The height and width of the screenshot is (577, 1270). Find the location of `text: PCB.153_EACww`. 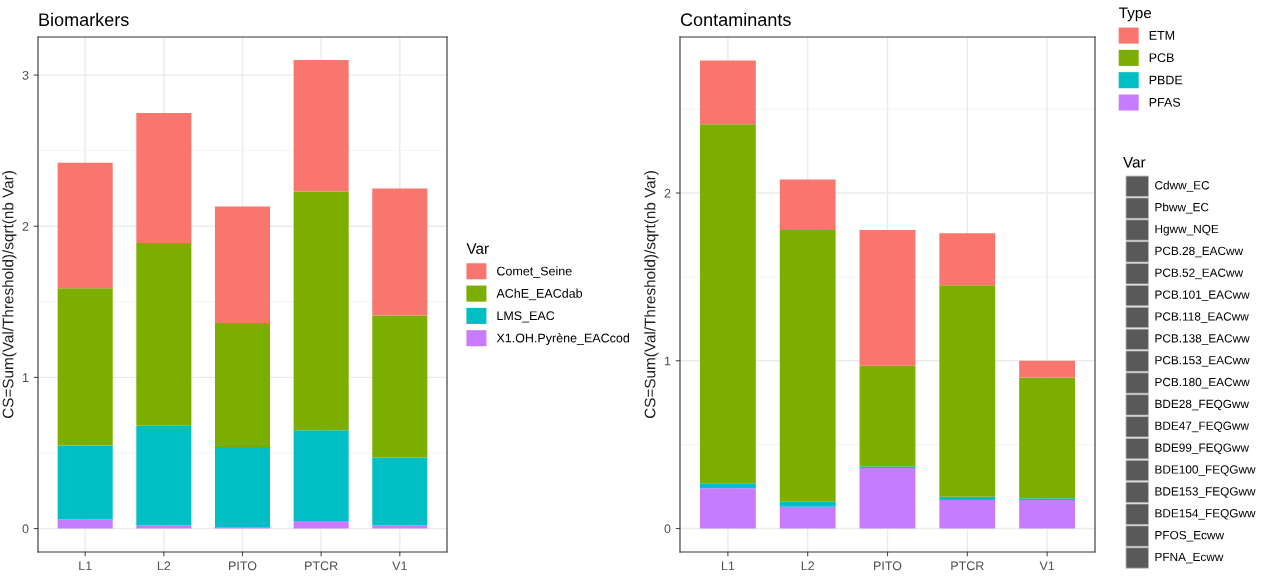

text: PCB.153_EACww is located at coordinates (1202, 361).